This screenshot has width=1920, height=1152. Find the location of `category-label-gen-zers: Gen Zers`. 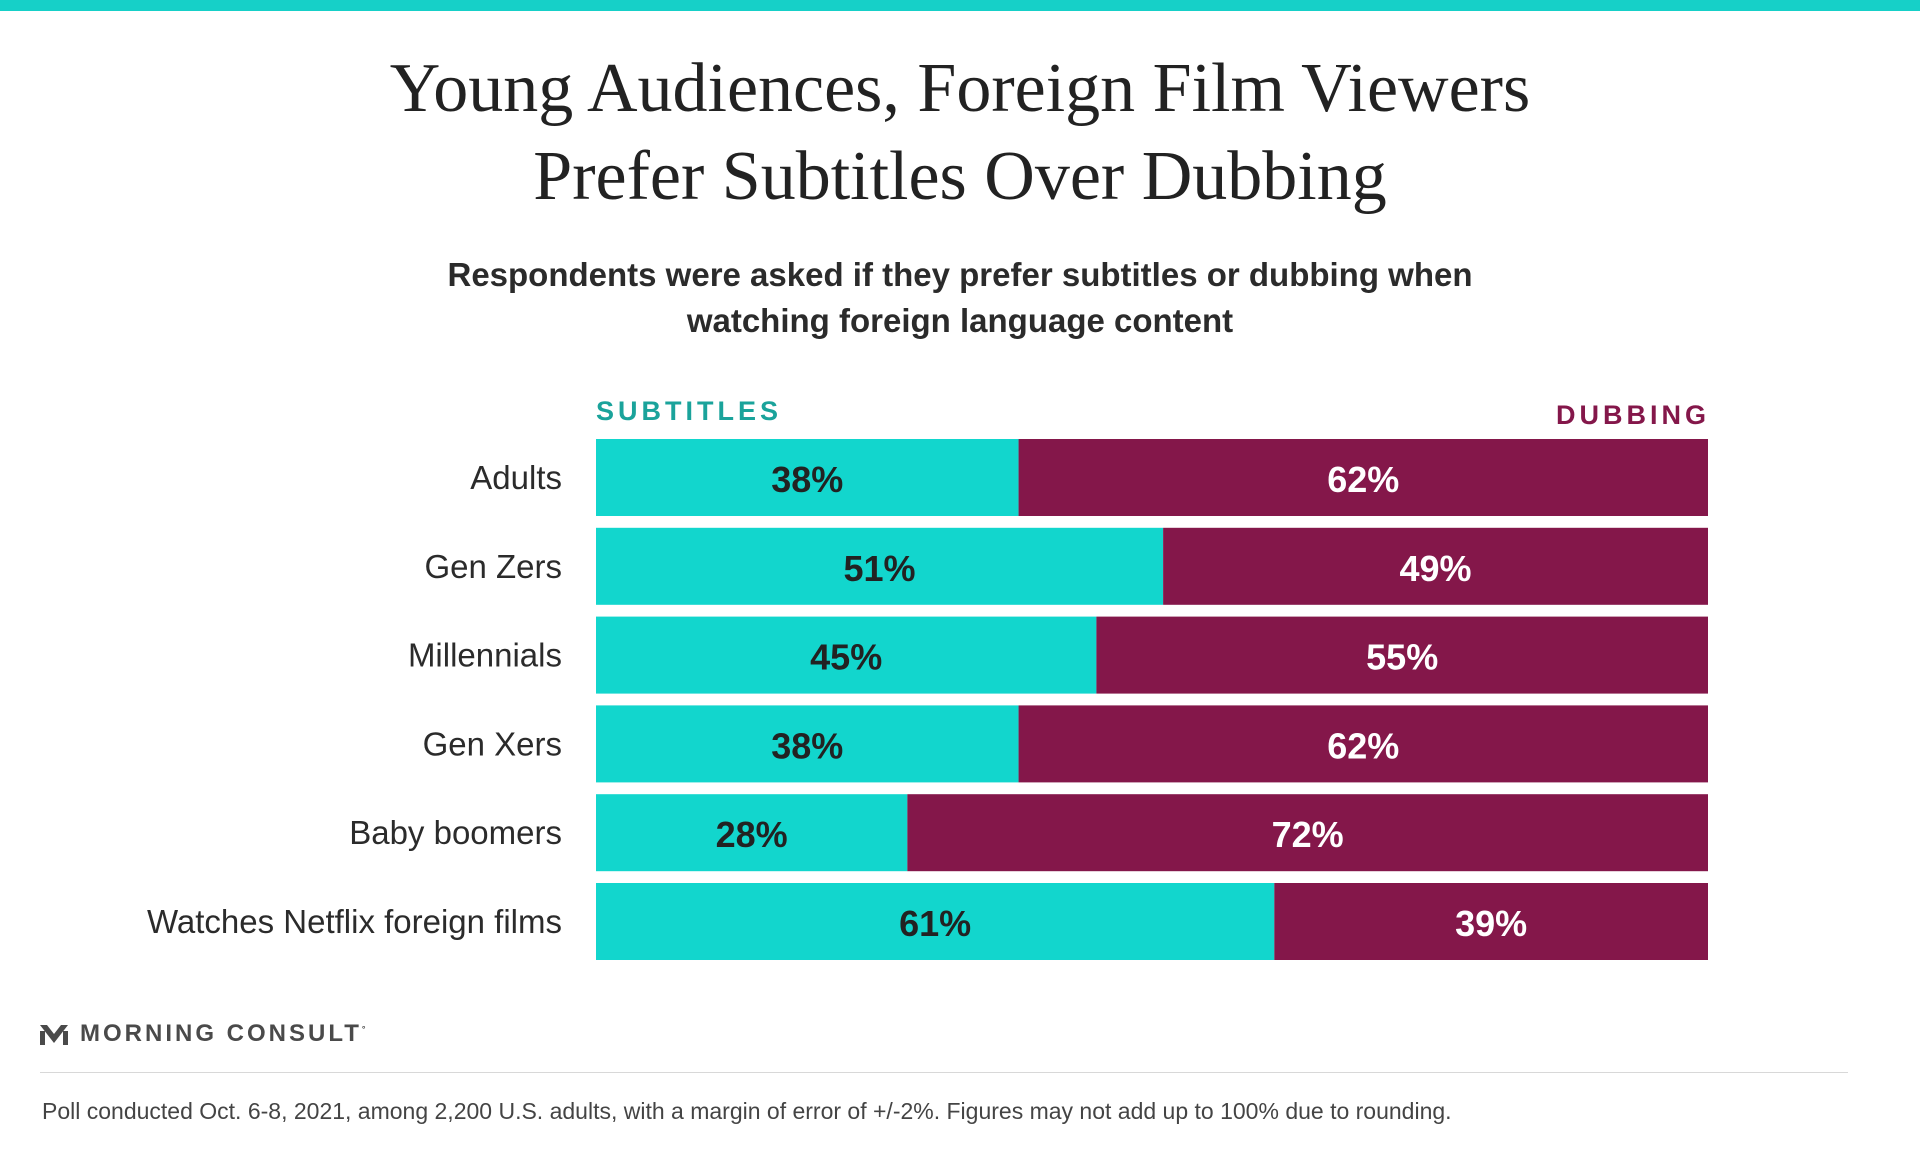

category-label-gen-zers: Gen Zers is located at coordinates (493, 566).